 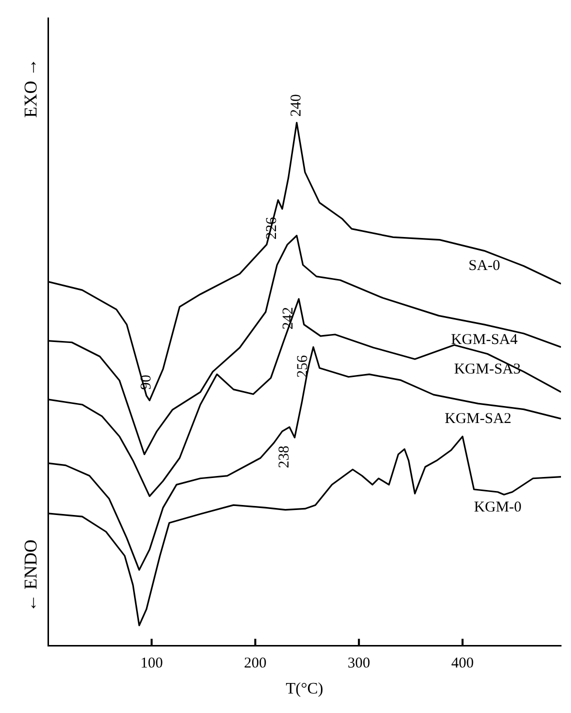 I want to click on series-label: KGM-SA3, so click(x=487, y=369).